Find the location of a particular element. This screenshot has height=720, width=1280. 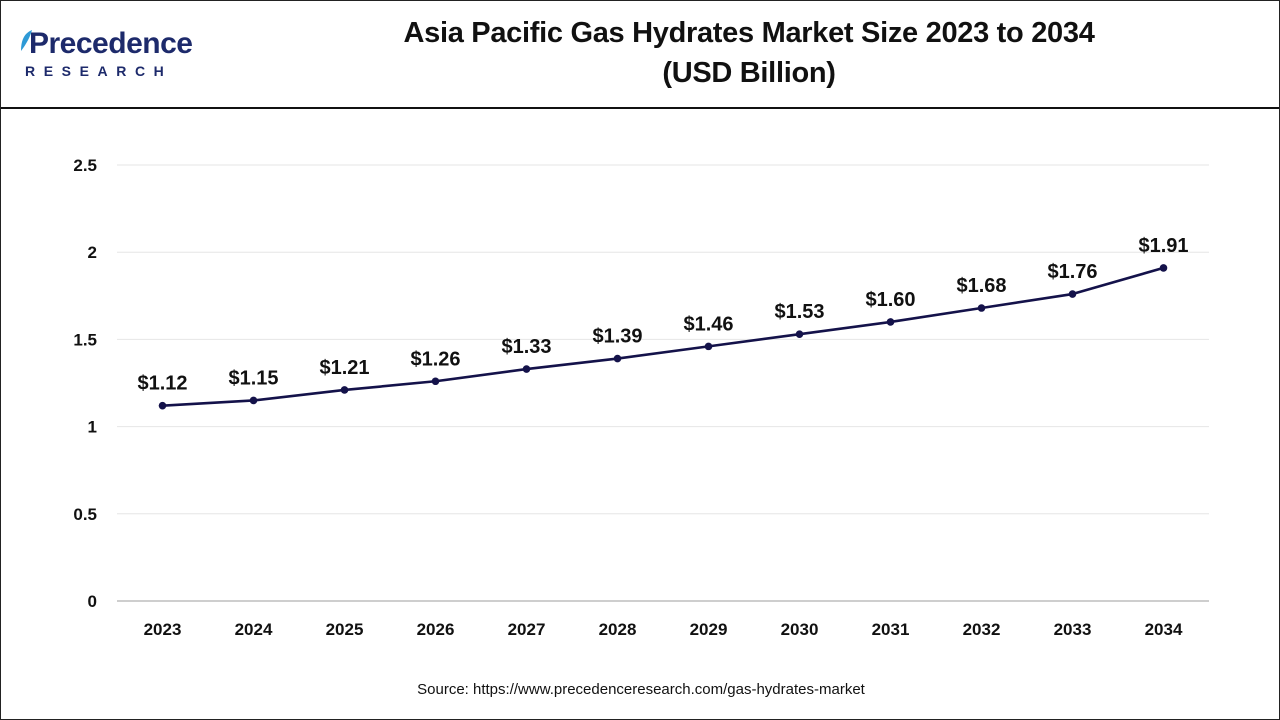

data-label: $1.15 is located at coordinates (253, 378).